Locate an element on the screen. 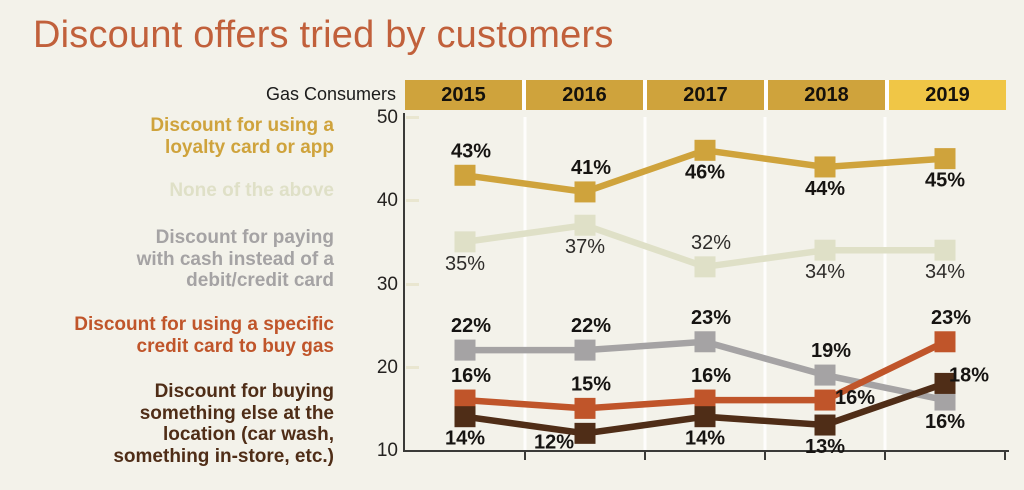 This screenshot has width=1024, height=490. year-header-row: 2015 2016 2017 2018 2019 is located at coordinates (705, 95).